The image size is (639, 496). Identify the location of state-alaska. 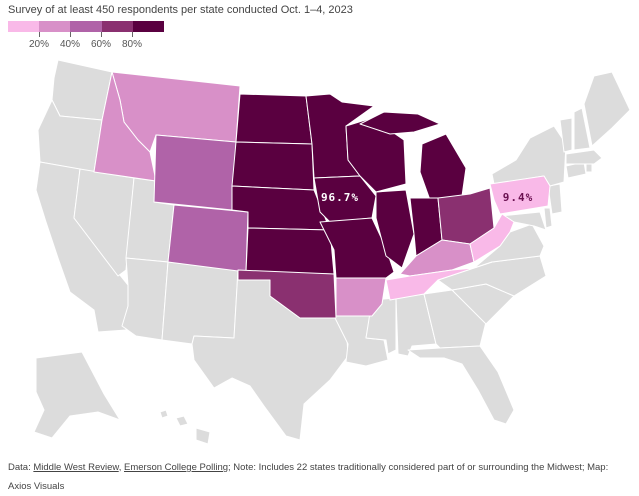
(77, 395).